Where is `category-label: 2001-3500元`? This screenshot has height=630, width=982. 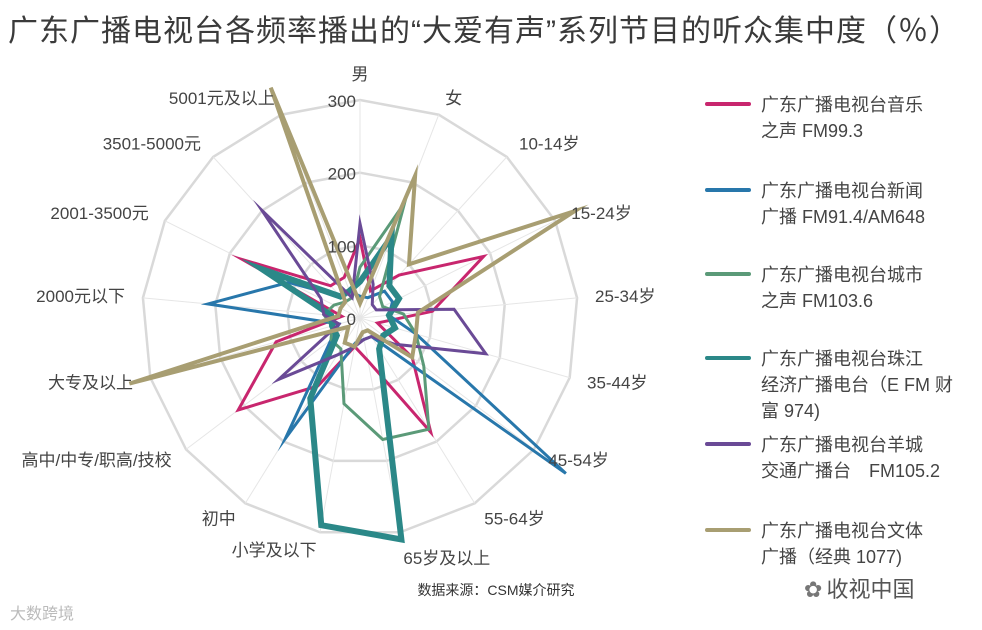 category-label: 2001-3500元 is located at coordinates (99, 213).